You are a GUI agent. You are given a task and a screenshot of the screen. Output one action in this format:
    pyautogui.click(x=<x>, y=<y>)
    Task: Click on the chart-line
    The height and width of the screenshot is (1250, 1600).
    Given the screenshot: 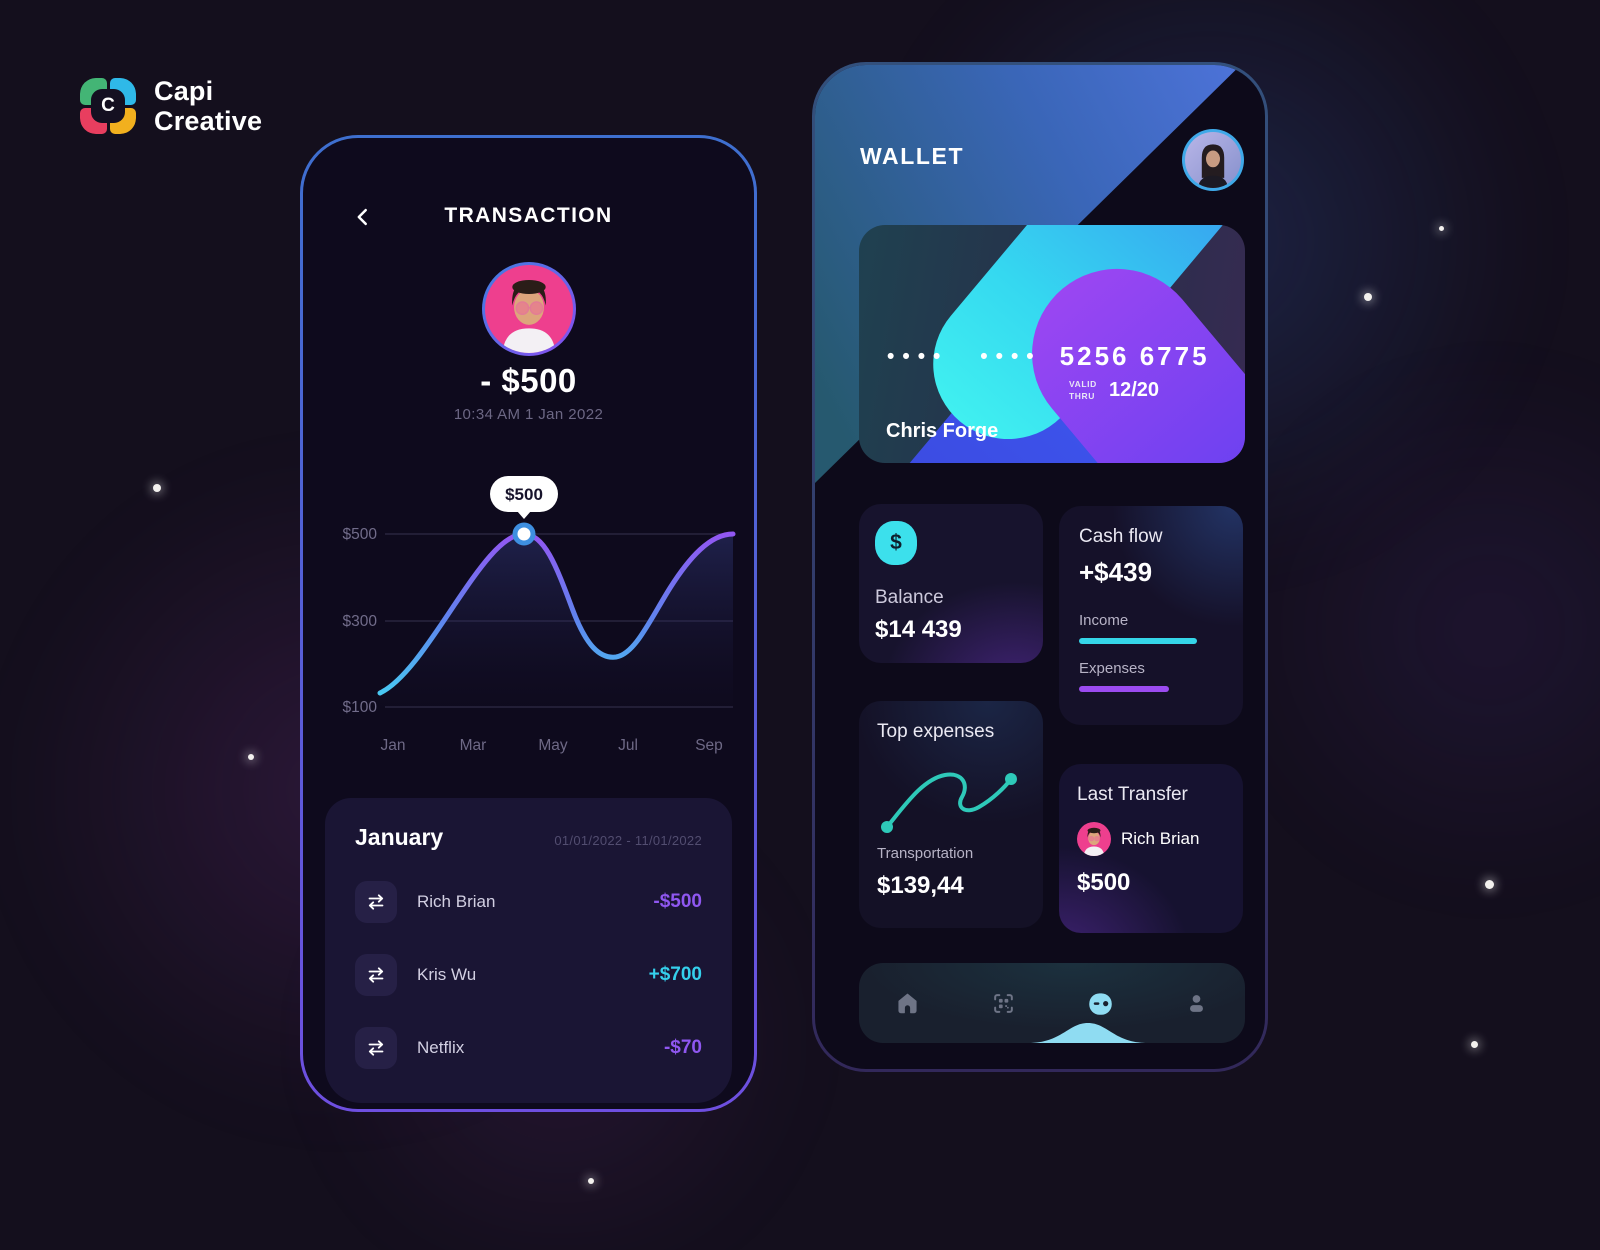 What is the action you would take?
    pyautogui.click(x=556, y=613)
    